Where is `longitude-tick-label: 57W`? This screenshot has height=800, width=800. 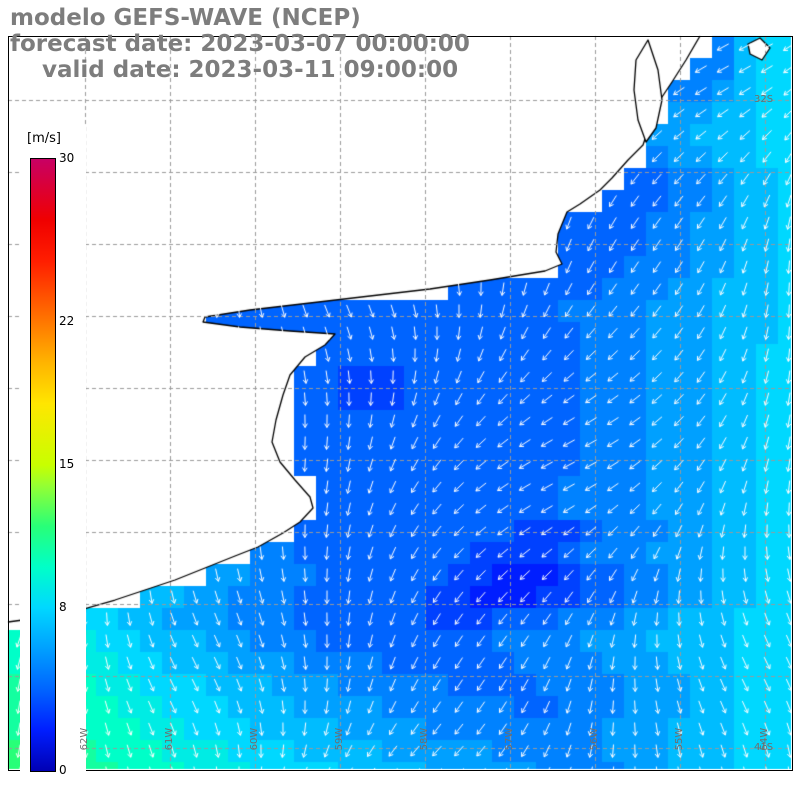
longitude-tick-label: 57W is located at coordinates (509, 739).